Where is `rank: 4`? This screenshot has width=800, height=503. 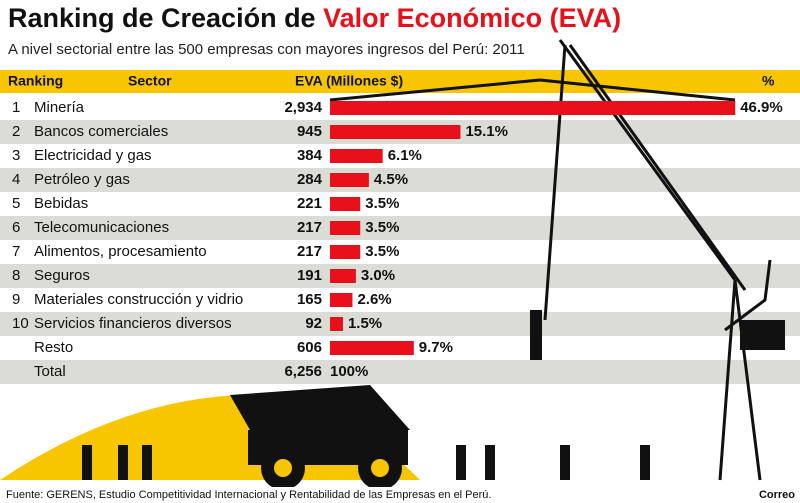 rank: 4 is located at coordinates (16, 179).